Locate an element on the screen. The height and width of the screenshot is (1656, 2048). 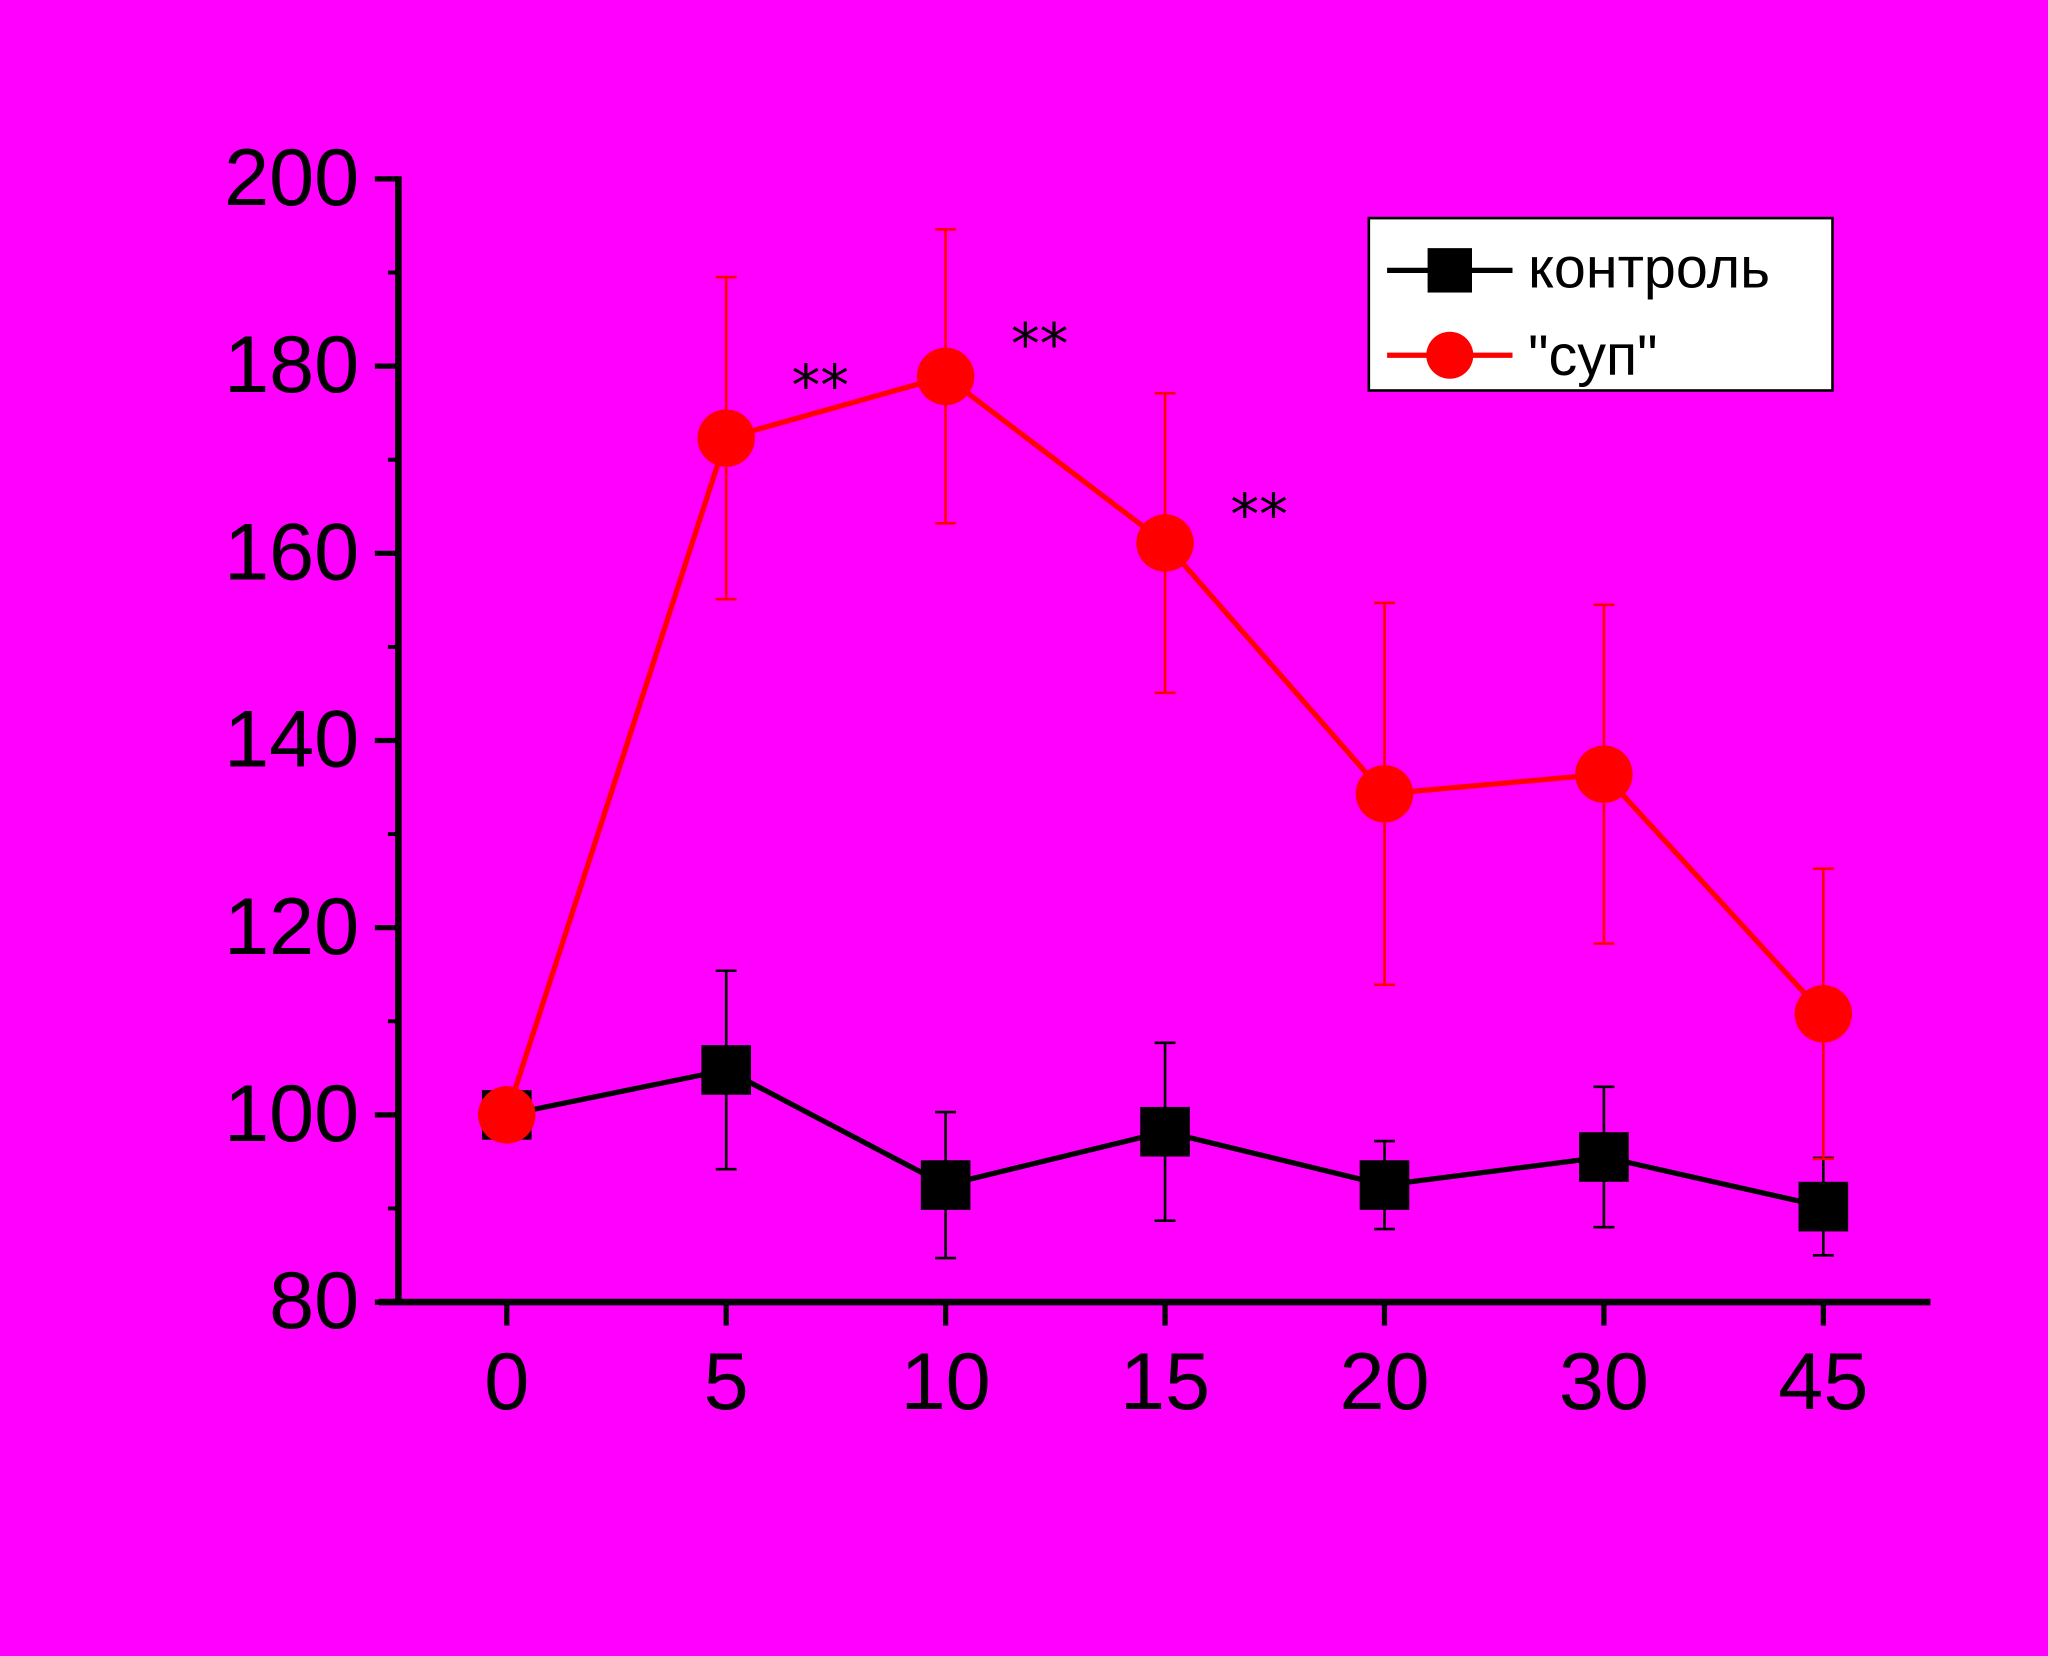
y-tick-label: 100 is located at coordinates (291, 1114).